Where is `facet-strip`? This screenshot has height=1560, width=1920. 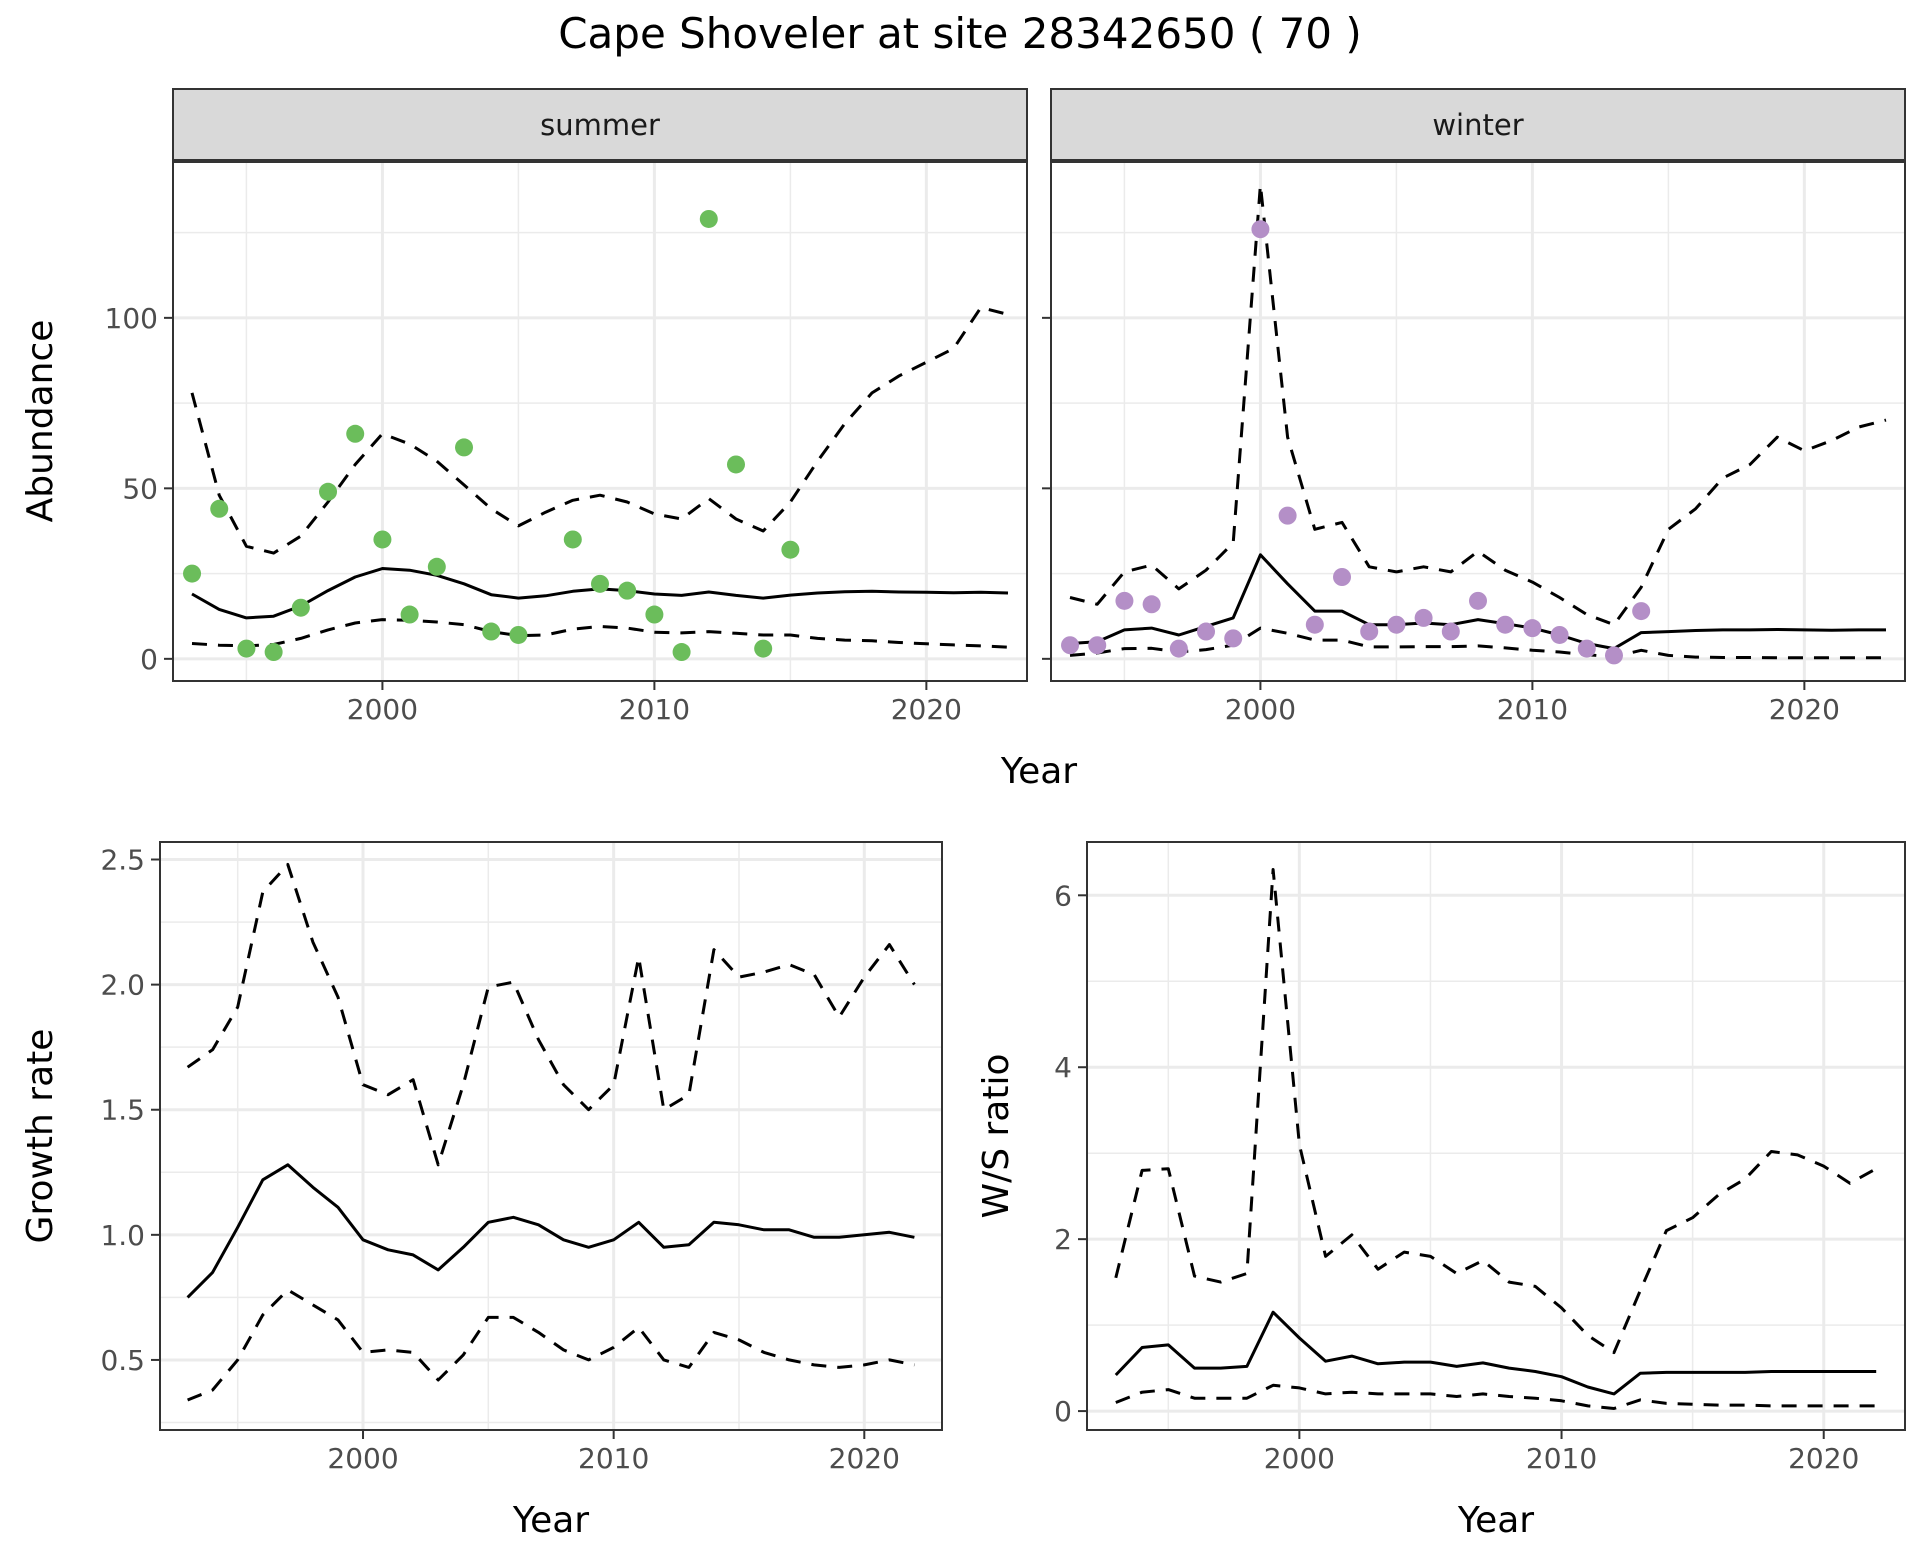 facet-strip is located at coordinates (1478, 125).